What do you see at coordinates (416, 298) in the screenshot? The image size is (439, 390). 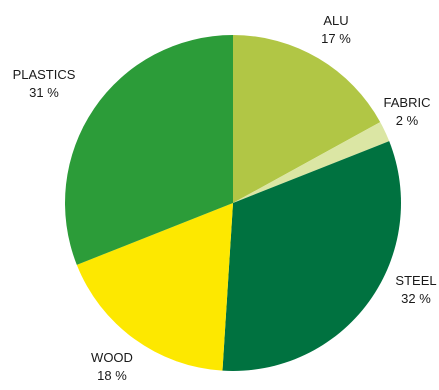 I see `slice-value-steel: 32 %` at bounding box center [416, 298].